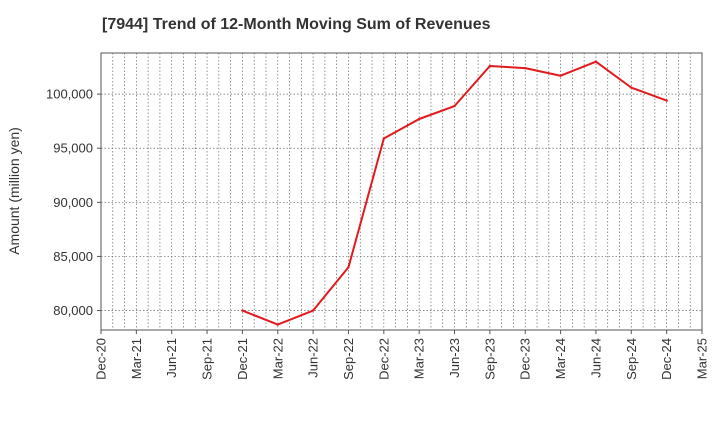  Describe the element at coordinates (14, 191) in the screenshot. I see `y-axis-label: Amount (million yen)` at that location.